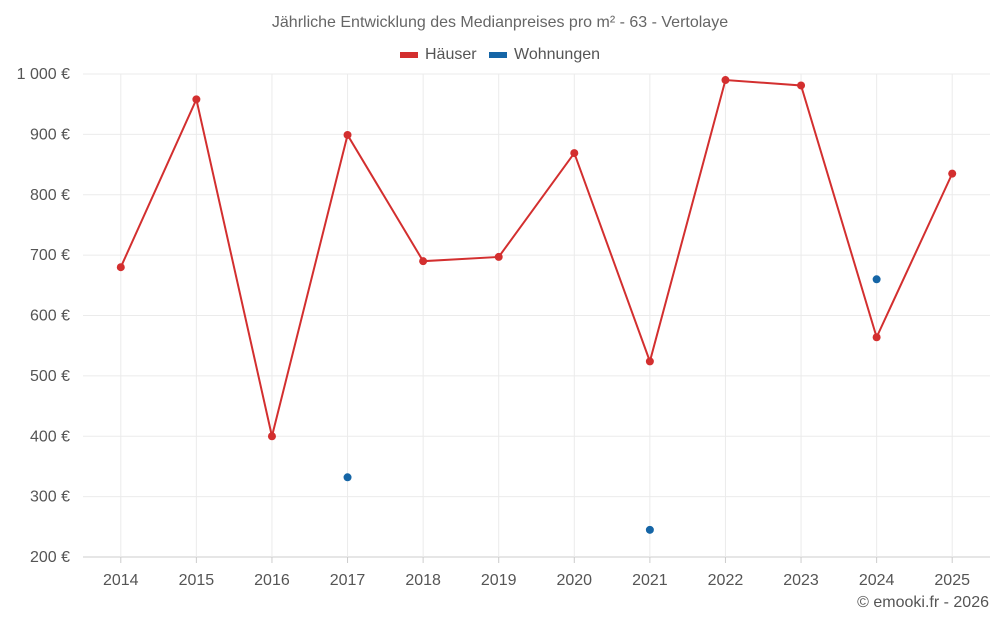 This screenshot has width=1000, height=625. I want to click on legend-swatch-wohnungen, so click(498, 55).